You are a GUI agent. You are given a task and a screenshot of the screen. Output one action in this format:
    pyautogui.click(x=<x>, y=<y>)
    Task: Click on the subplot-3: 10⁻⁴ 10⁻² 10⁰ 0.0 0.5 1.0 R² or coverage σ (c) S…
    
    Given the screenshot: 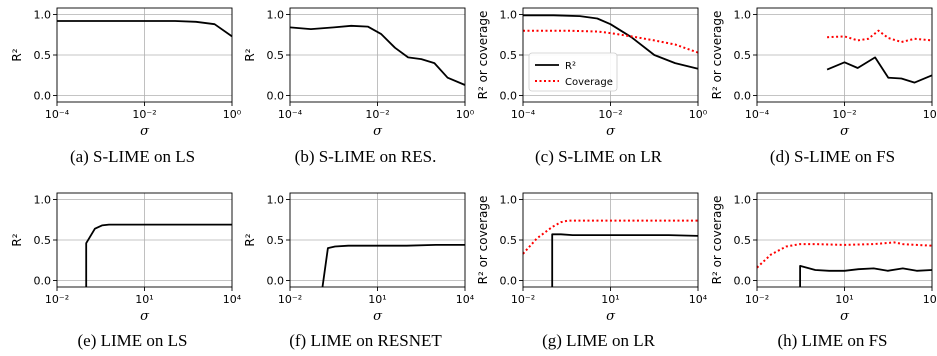 What is the action you would take?
    pyautogui.click(x=592, y=86)
    